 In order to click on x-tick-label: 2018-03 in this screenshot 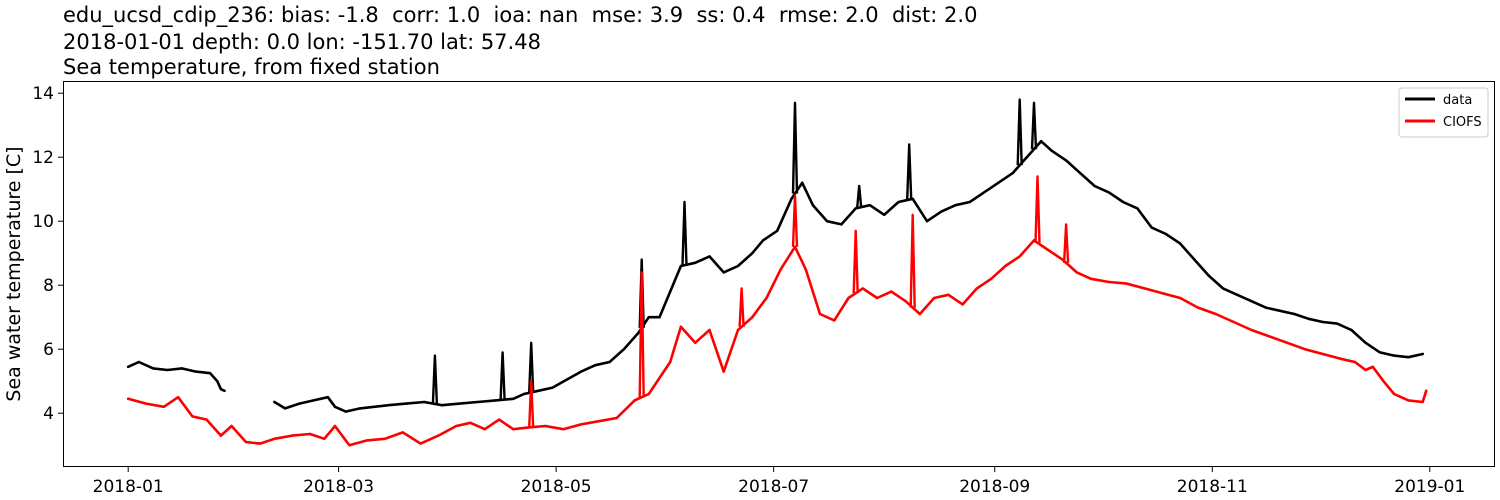, I will do `click(338, 487)`.